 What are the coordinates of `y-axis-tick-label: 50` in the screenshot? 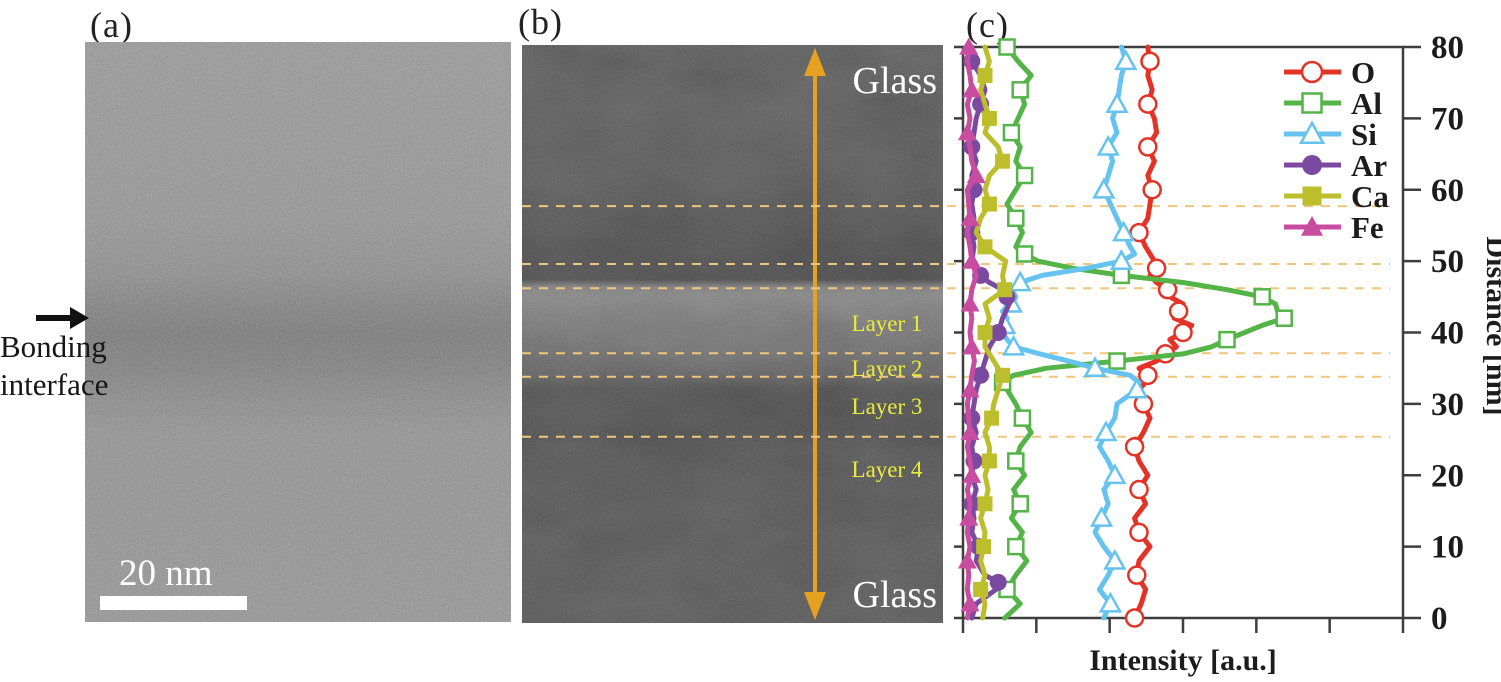 It's located at (1447, 262).